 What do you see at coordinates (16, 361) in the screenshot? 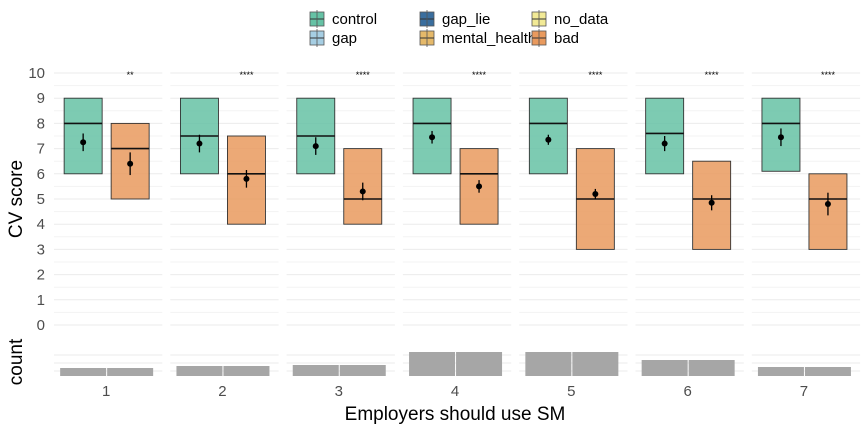
I see `count-axis-title: count` at bounding box center [16, 361].